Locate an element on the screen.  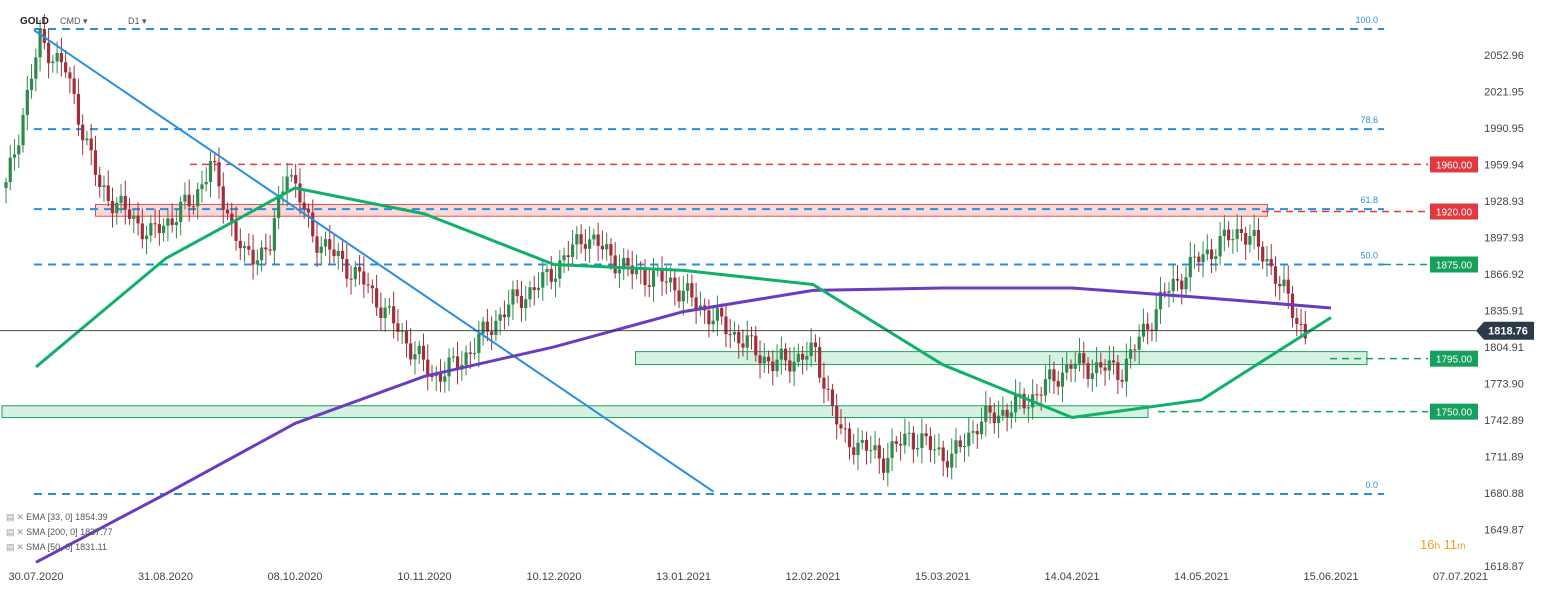
x-axis-tick: 10.12.2020 is located at coordinates (553, 577).